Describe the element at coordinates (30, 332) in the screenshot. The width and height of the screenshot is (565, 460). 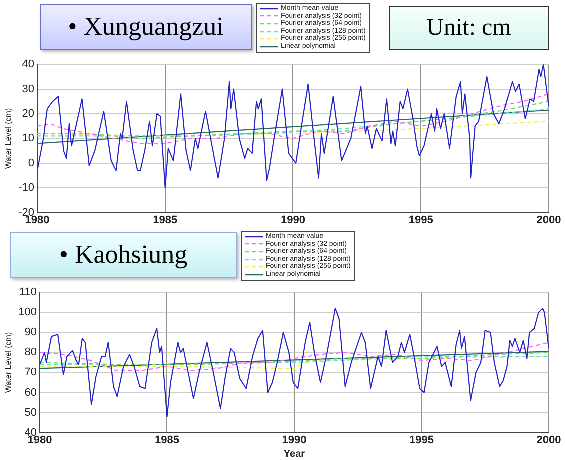
I see `y-tick-label: 90` at that location.